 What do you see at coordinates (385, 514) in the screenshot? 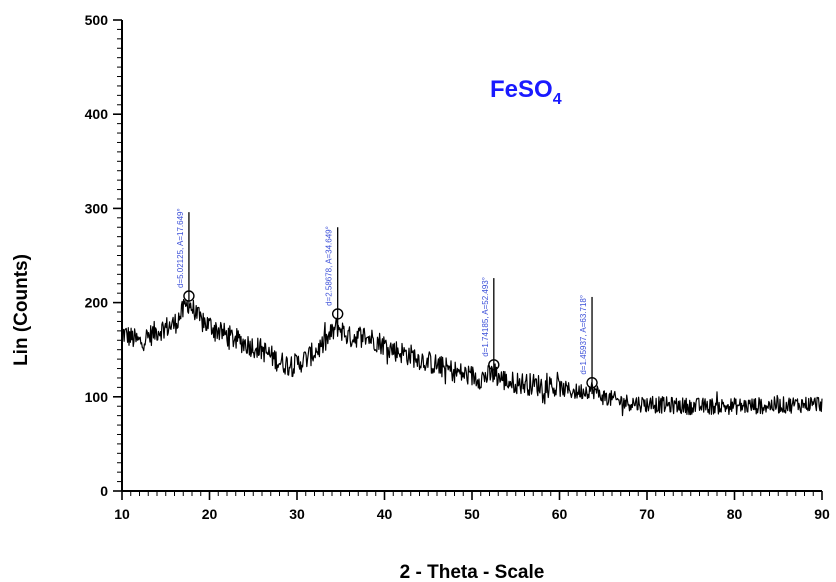
I see `x-tick-label: 40` at bounding box center [385, 514].